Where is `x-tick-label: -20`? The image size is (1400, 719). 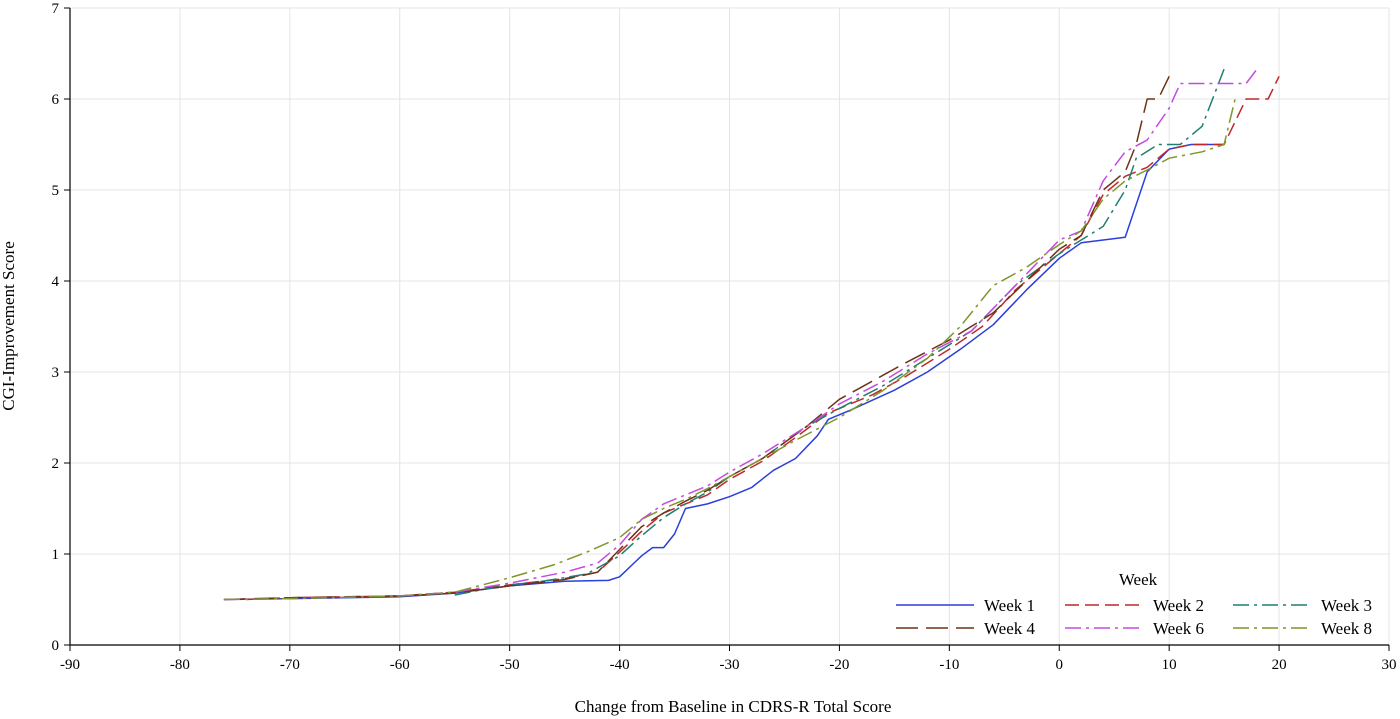
x-tick-label: -20 is located at coordinates (839, 665).